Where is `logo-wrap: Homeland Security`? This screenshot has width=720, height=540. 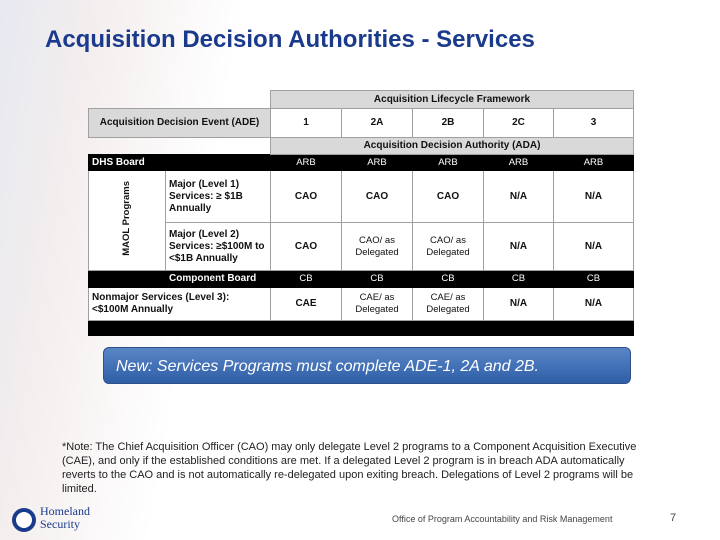 logo-wrap: Homeland Security is located at coordinates (65, 518).